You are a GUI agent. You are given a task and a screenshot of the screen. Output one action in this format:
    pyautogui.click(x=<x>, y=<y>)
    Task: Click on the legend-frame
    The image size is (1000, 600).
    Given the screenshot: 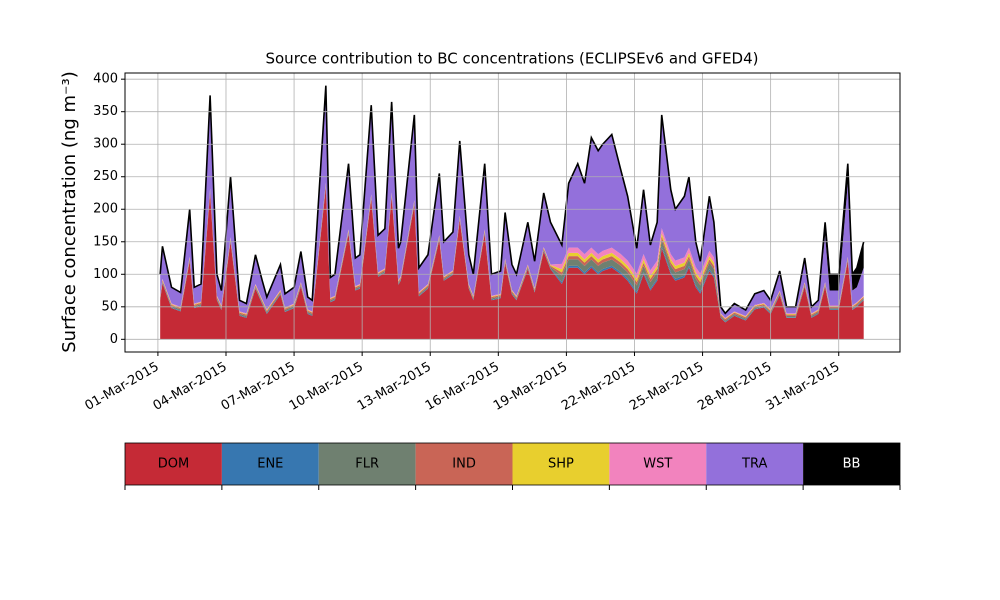 What is the action you would take?
    pyautogui.click(x=512, y=464)
    